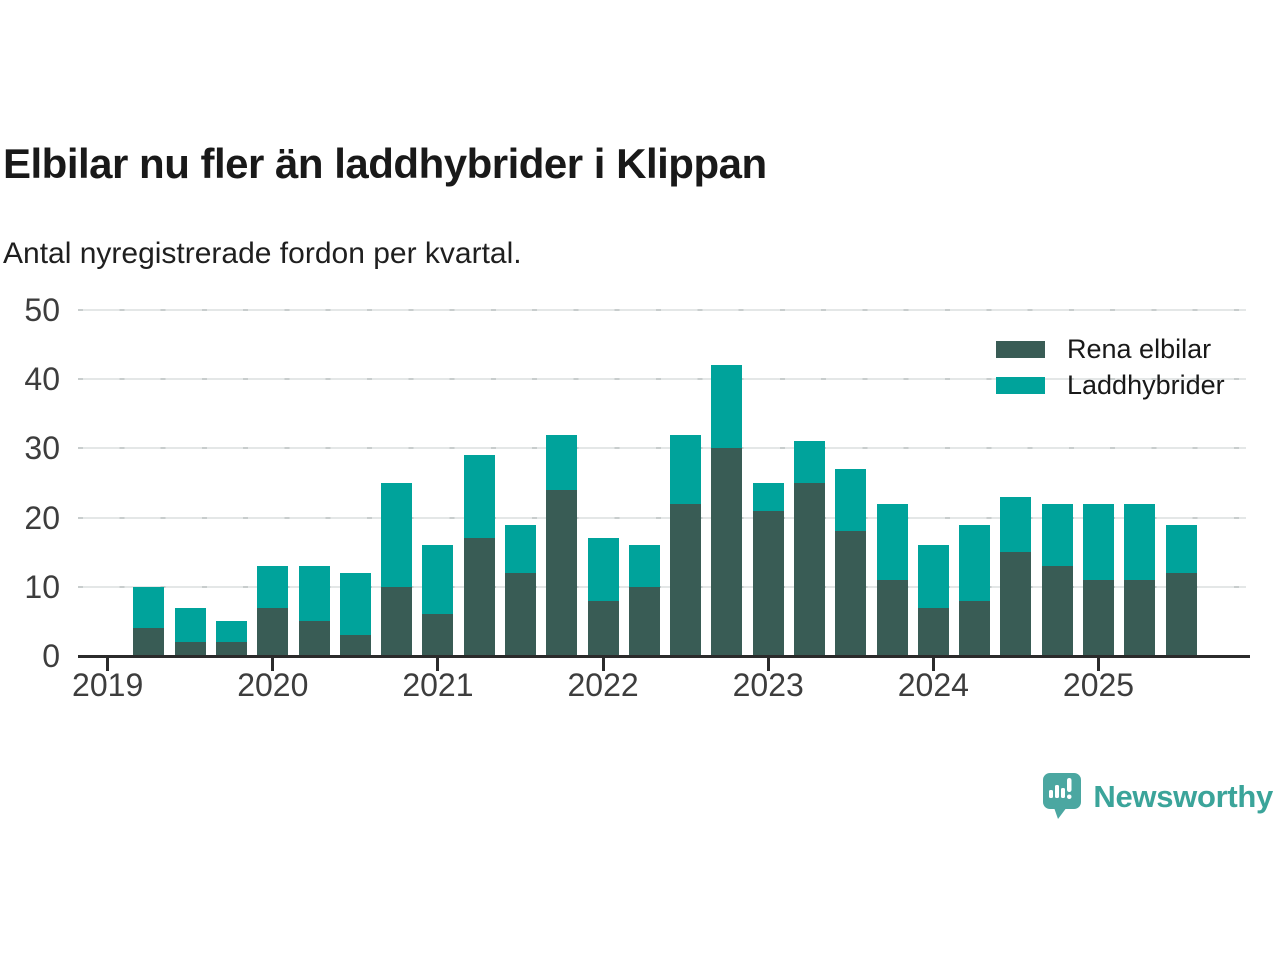  What do you see at coordinates (438, 580) in the screenshot?
I see `bar-segment-laddhybrider-2021-q1` at bounding box center [438, 580].